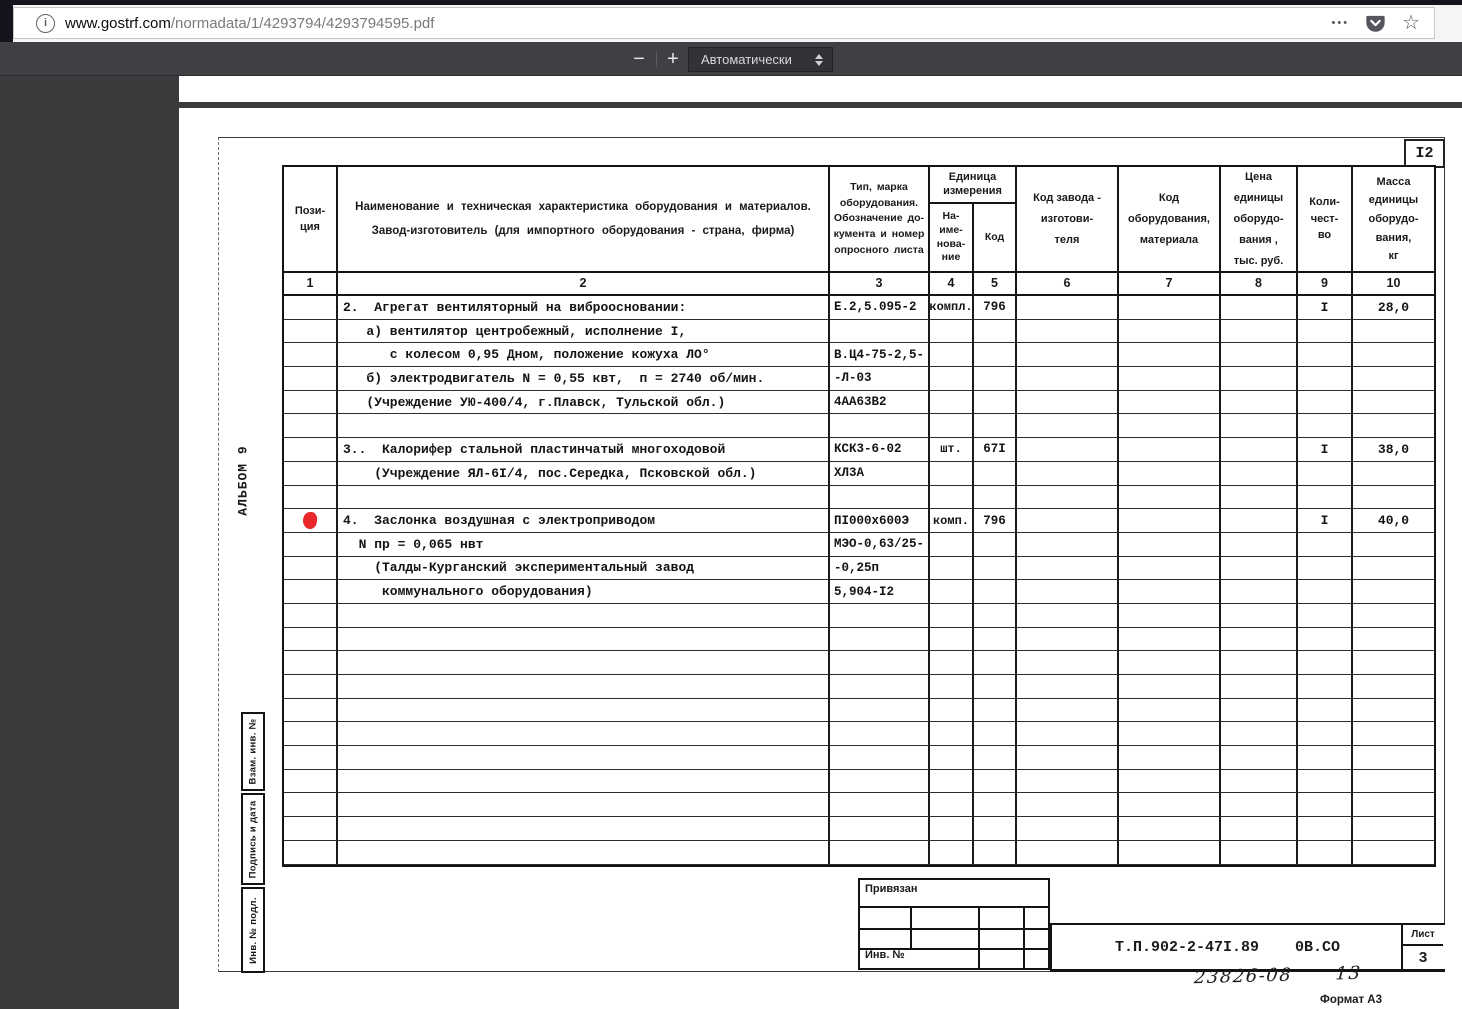 The height and width of the screenshot is (1009, 1462). I want to click on header-plant-code: Код завода - изготови- теля, so click(1068, 220).